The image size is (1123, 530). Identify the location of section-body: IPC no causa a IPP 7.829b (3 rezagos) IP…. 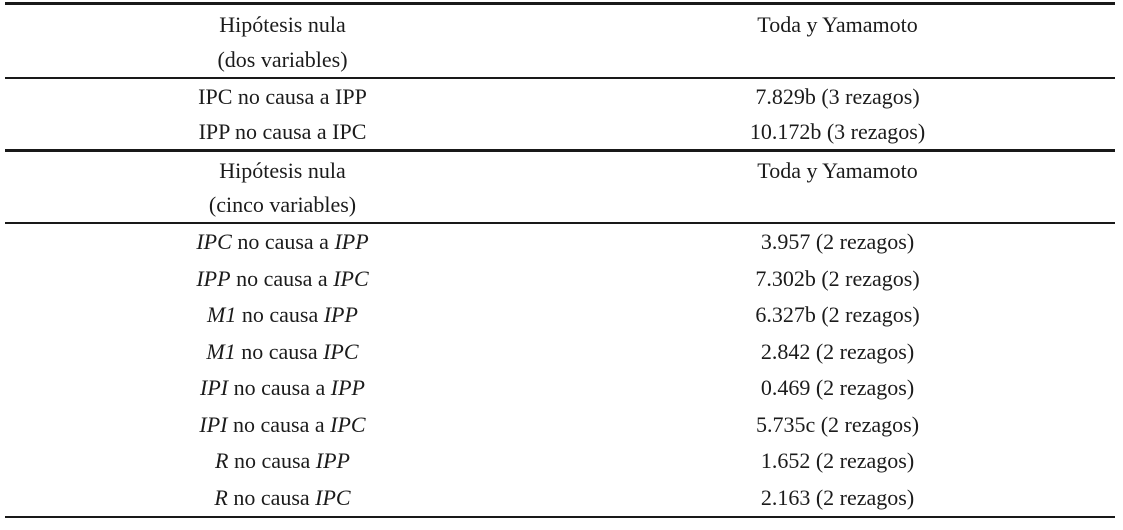
(560, 114).